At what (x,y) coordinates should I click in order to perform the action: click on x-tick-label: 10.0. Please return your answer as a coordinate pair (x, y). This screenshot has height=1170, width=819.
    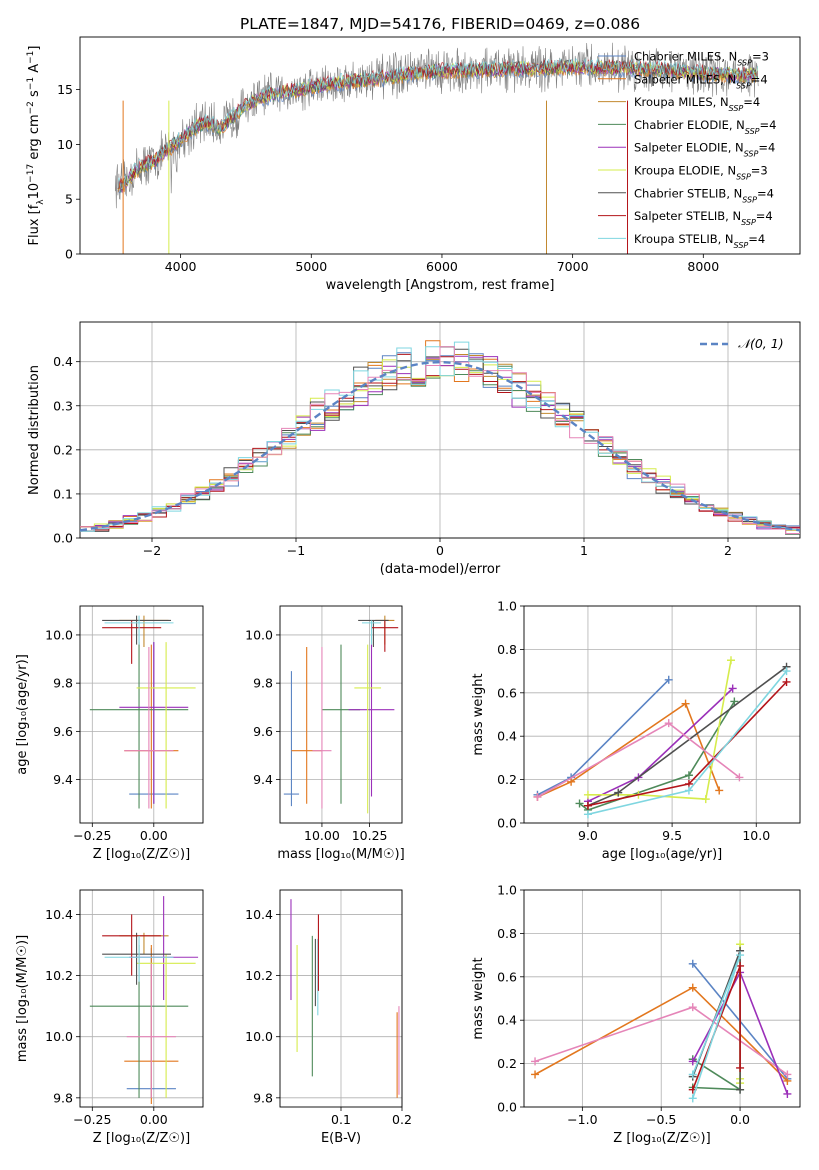
    Looking at the image, I should click on (756, 835).